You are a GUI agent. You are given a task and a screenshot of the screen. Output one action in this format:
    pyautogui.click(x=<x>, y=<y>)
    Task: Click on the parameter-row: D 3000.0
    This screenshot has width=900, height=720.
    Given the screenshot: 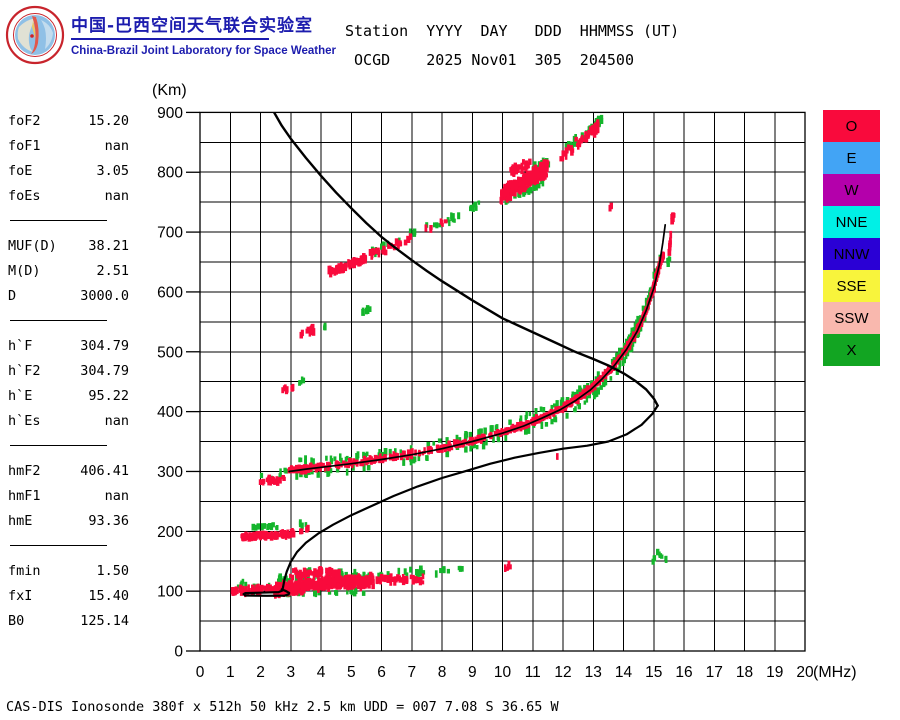 What is the action you would take?
    pyautogui.click(x=68, y=295)
    